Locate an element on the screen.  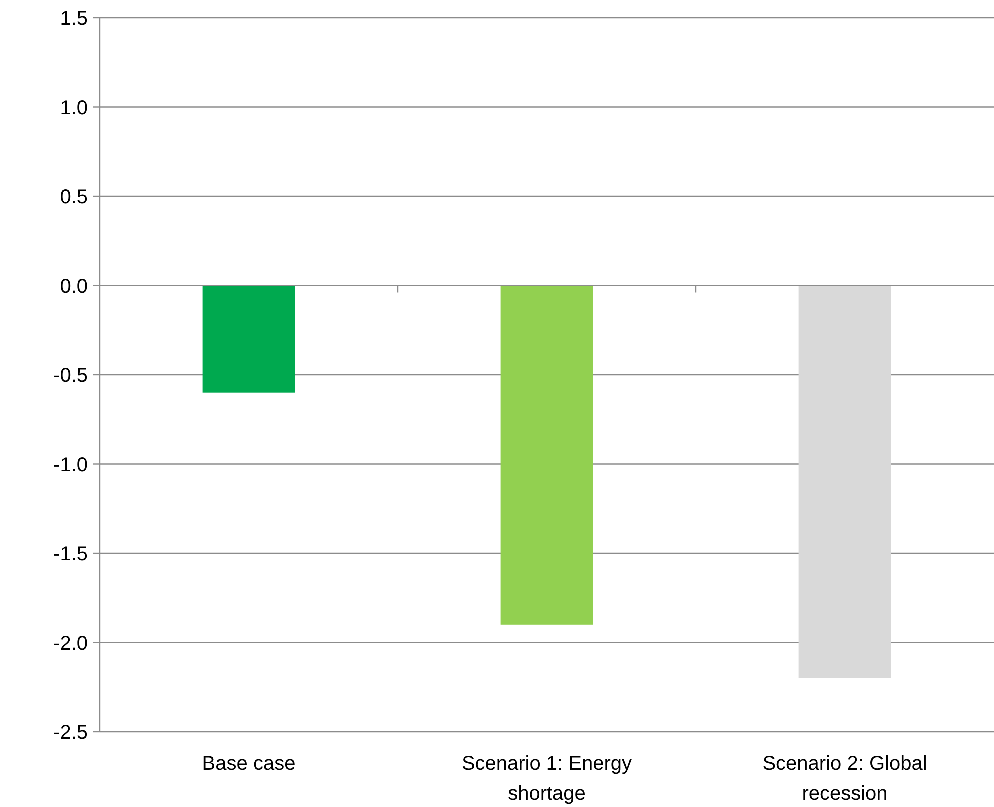
y-tick-label: 0.5 is located at coordinates (74, 197).